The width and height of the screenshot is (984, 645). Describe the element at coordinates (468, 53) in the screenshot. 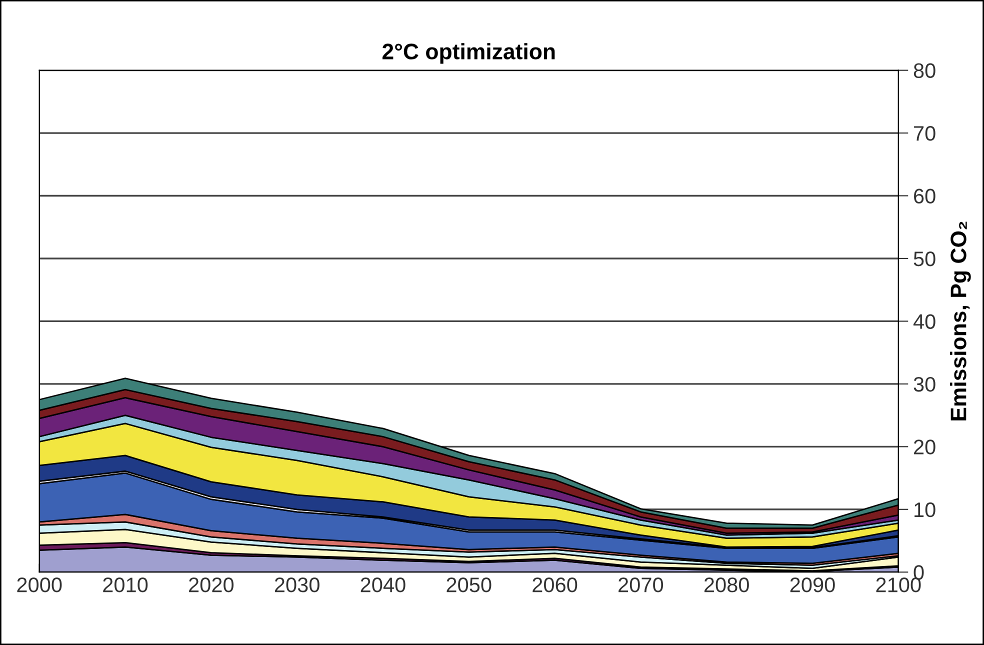

I see `chart-title: 2°C optimization` at that location.